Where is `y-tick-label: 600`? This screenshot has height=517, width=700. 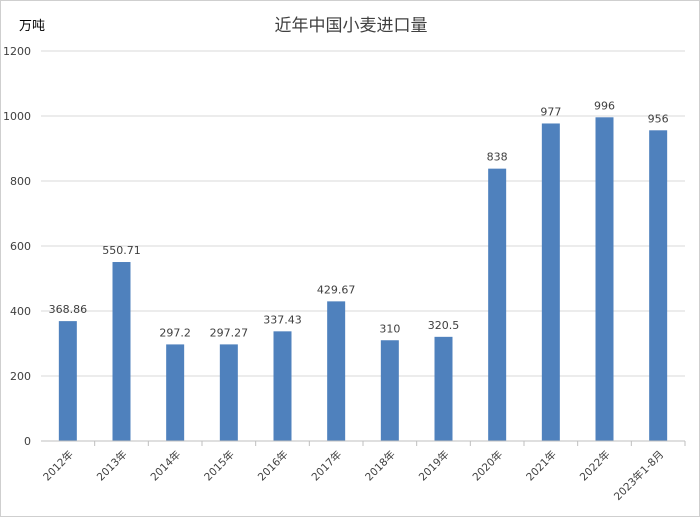
y-tick-label: 600 is located at coordinates (20, 246).